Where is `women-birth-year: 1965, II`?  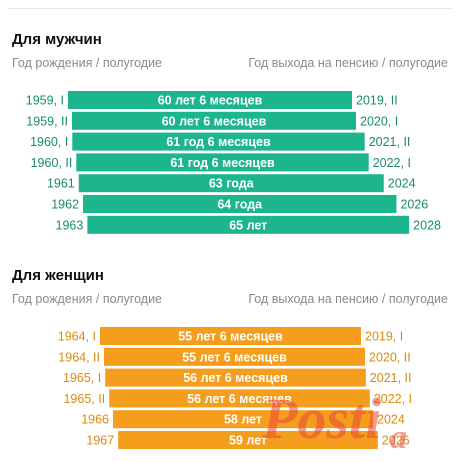 women-birth-year: 1965, II is located at coordinates (84, 399).